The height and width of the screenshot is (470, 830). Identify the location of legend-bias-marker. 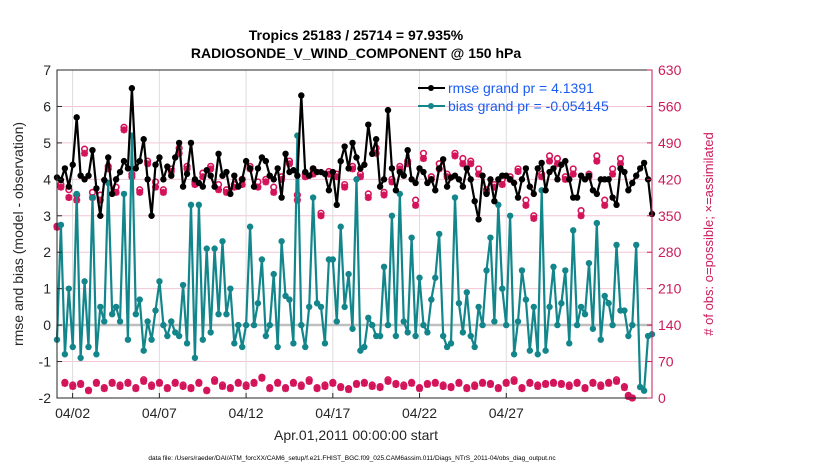
(431, 106).